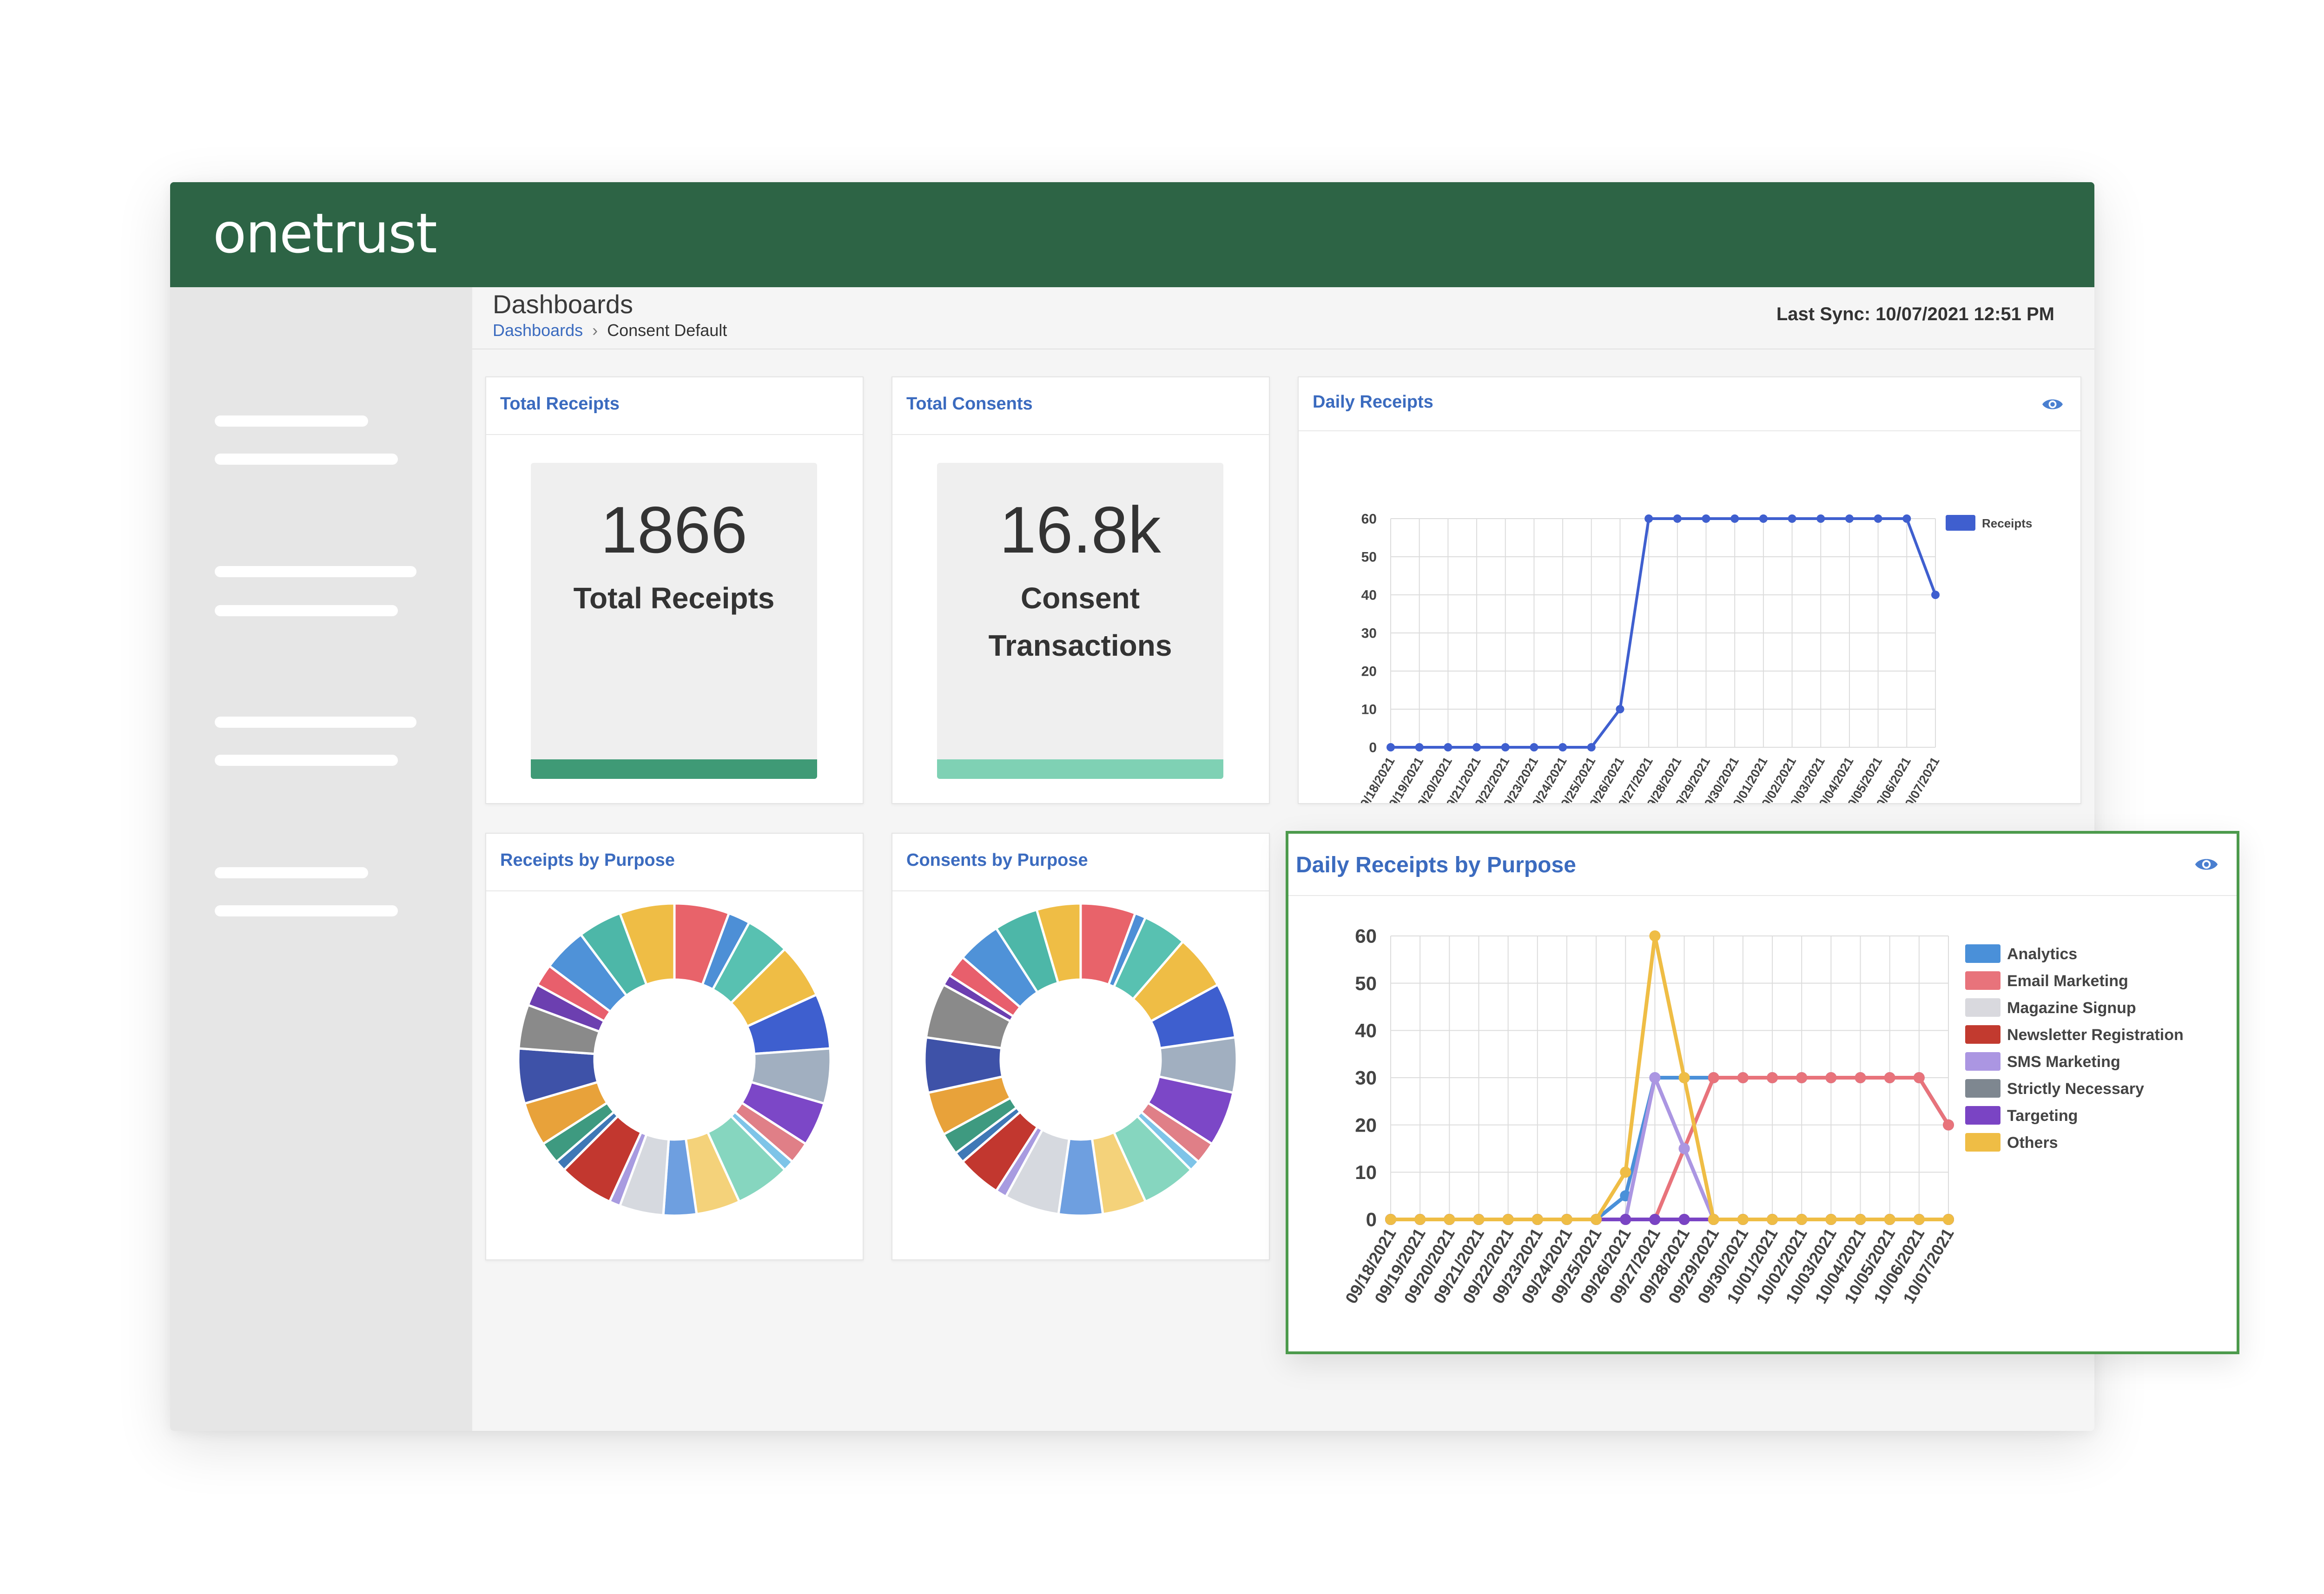 Image resolution: width=2324 pixels, height=1594 pixels. What do you see at coordinates (2067, 981) in the screenshot?
I see `legend-label: Email Marketing` at bounding box center [2067, 981].